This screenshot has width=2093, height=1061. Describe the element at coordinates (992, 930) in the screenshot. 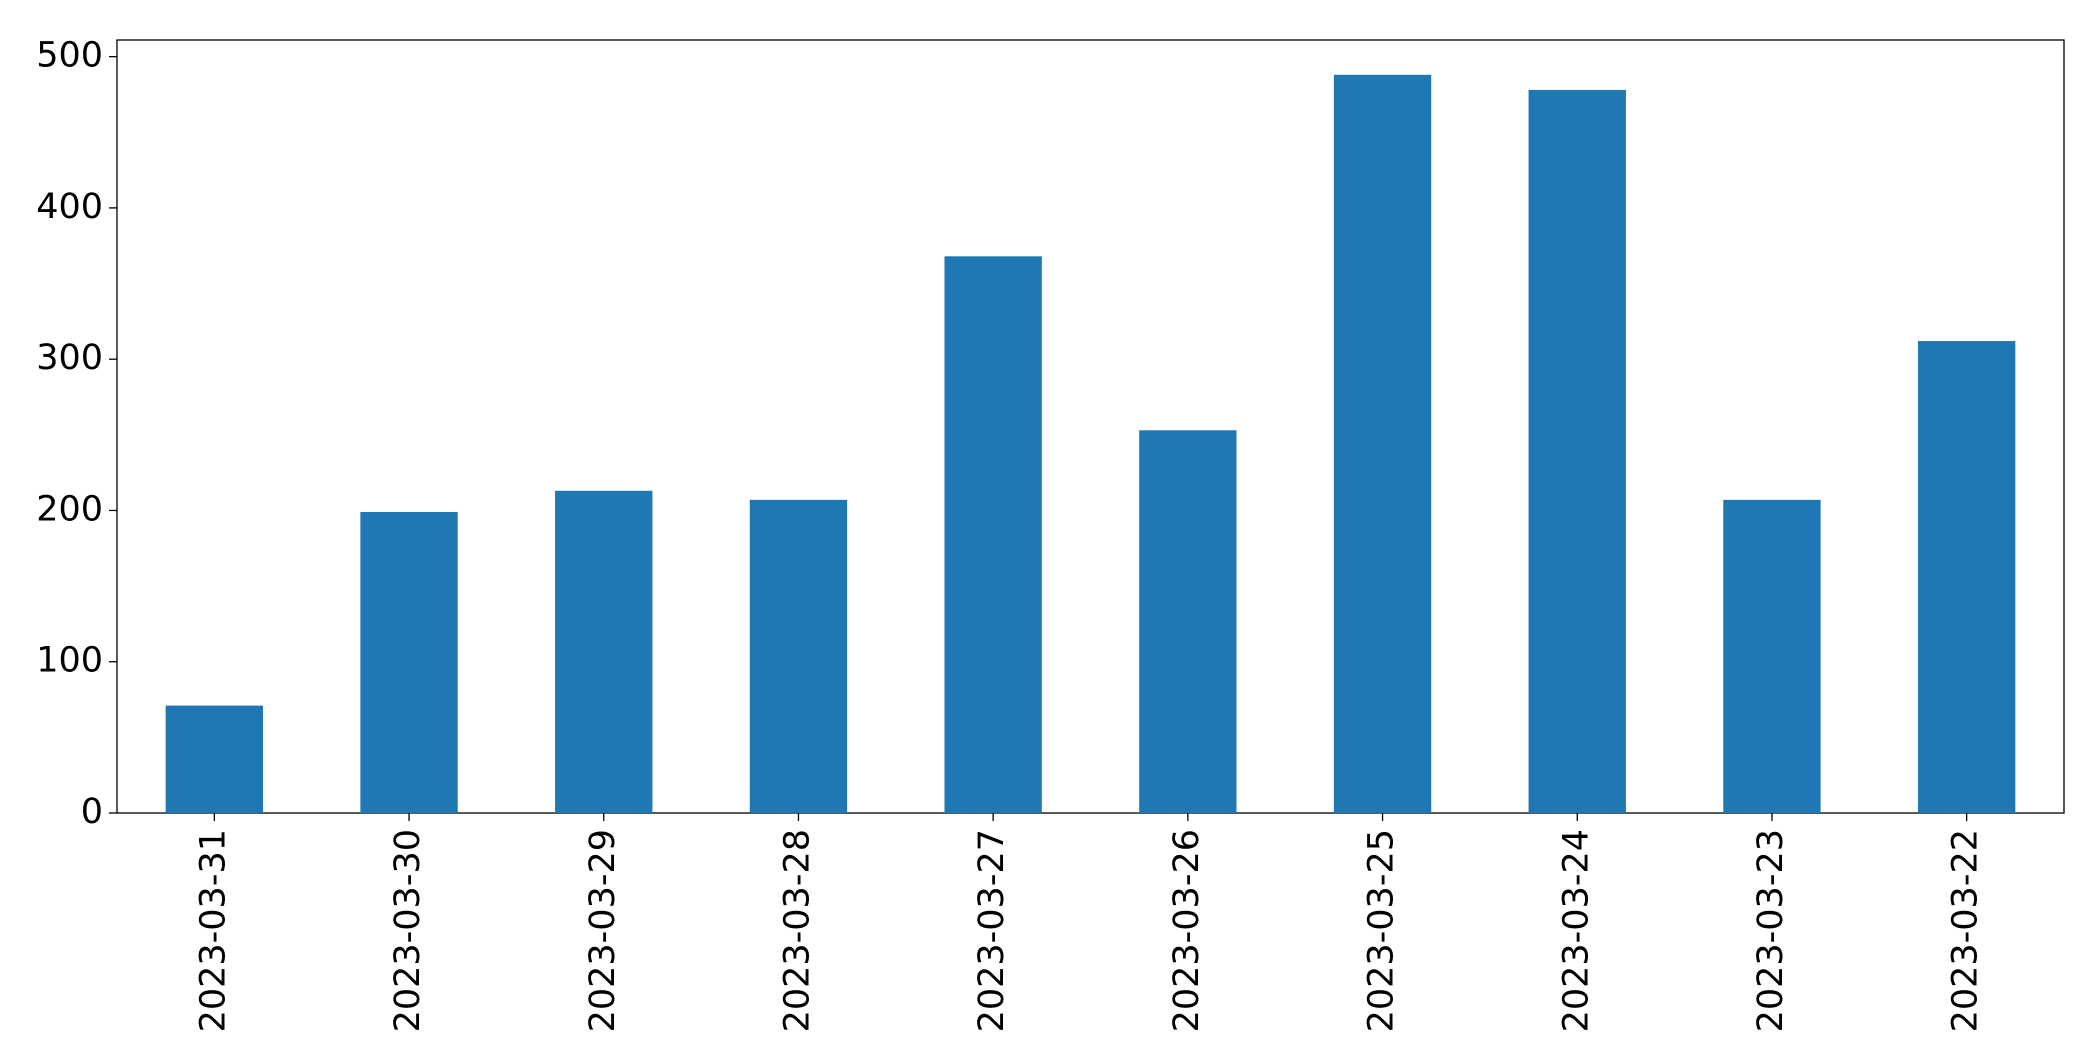

I see `x-tick-label: 2023-03-27` at that location.